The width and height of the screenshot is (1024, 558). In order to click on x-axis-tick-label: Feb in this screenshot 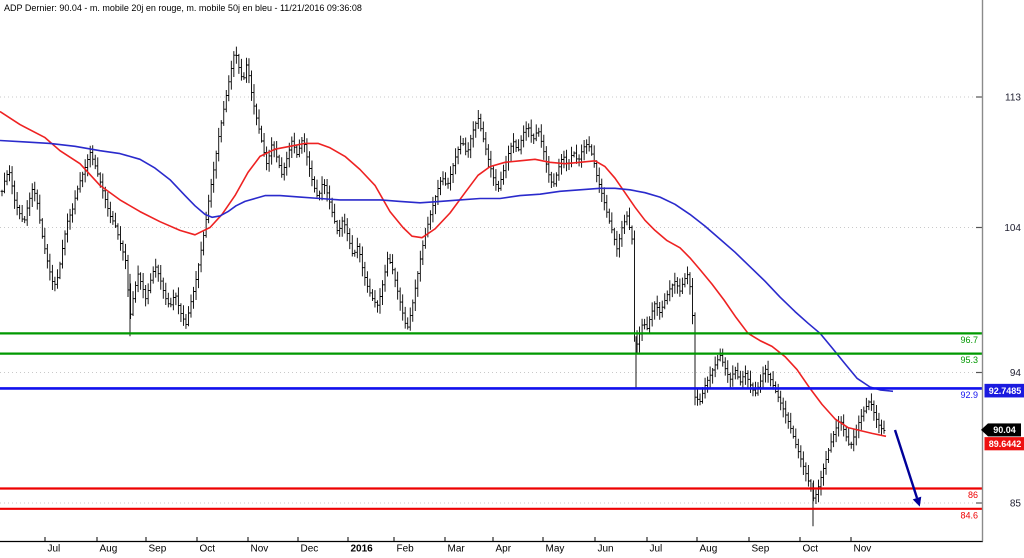, I will do `click(406, 549)`.